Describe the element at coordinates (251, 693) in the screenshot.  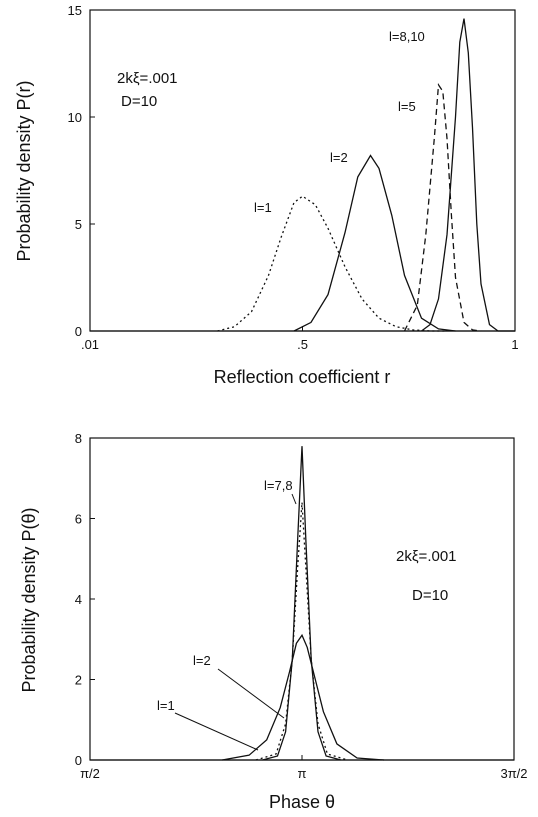
I see `pointer-l2` at that location.